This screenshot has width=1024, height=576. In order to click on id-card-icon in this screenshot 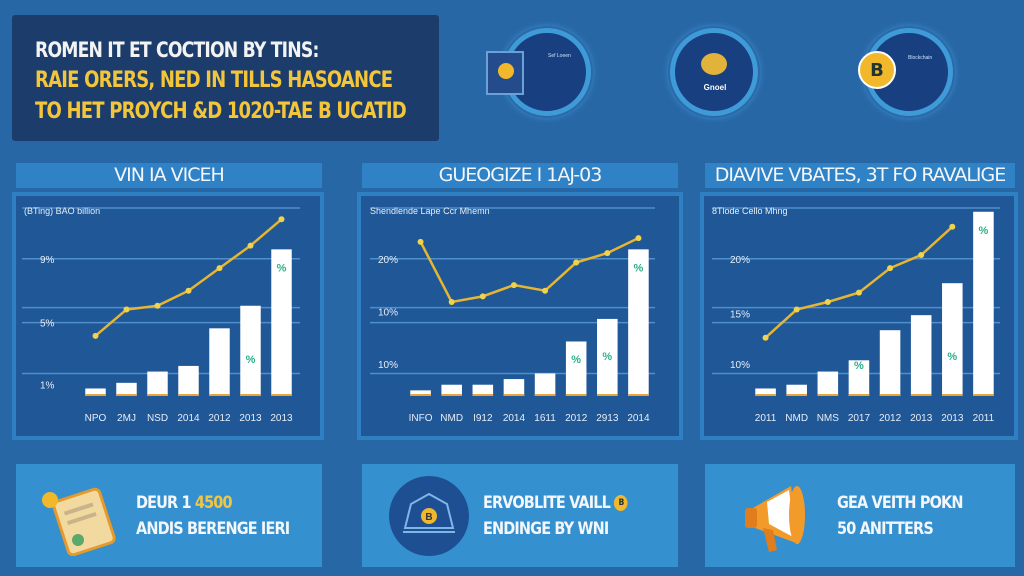, I will do `click(79, 521)`.